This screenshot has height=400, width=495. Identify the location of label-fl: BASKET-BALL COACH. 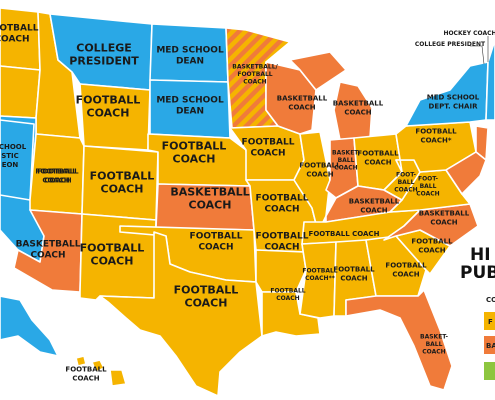
(434, 345).